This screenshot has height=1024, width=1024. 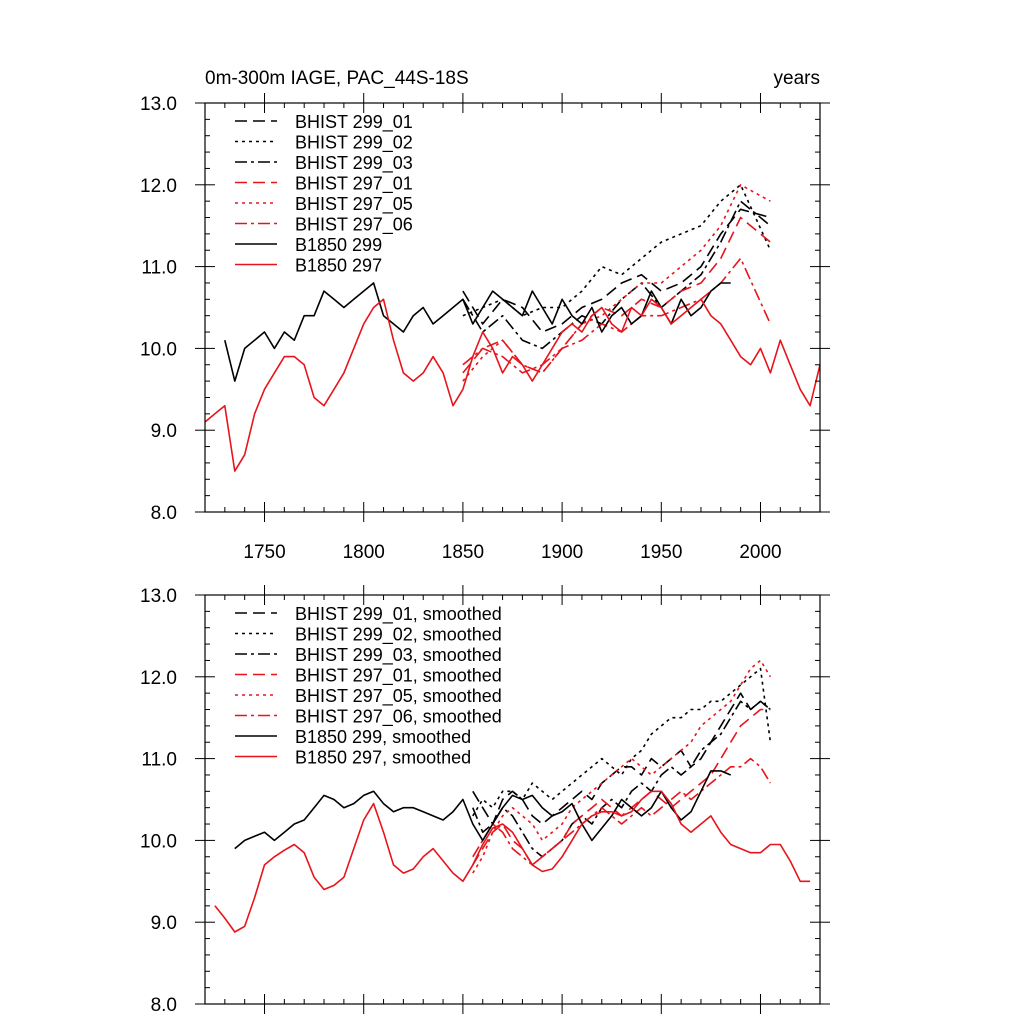 What do you see at coordinates (661, 552) in the screenshot?
I see `x-tick-label: 1950` at bounding box center [661, 552].